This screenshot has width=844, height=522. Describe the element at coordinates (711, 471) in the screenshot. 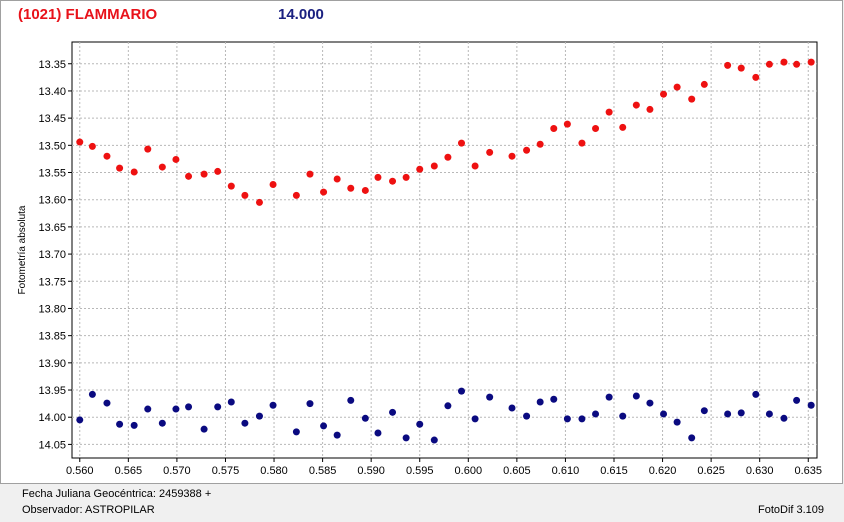

I see `x-tick-label: 0.625` at that location.